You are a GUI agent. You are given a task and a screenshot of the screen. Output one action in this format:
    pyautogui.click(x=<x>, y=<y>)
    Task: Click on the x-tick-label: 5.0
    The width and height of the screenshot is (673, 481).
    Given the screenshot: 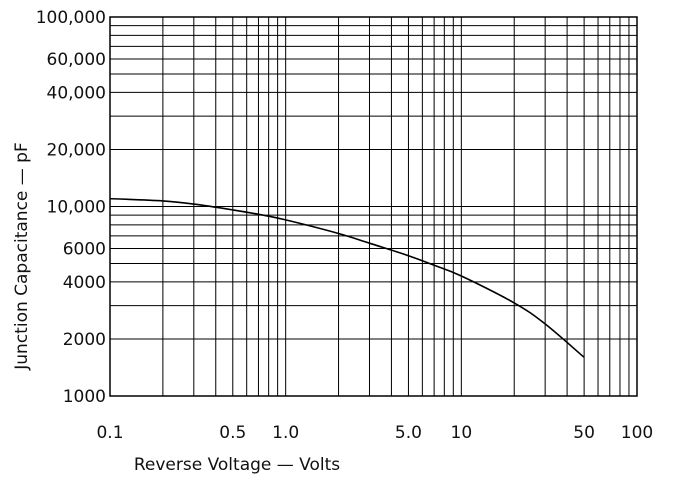 What is the action you would take?
    pyautogui.click(x=408, y=433)
    